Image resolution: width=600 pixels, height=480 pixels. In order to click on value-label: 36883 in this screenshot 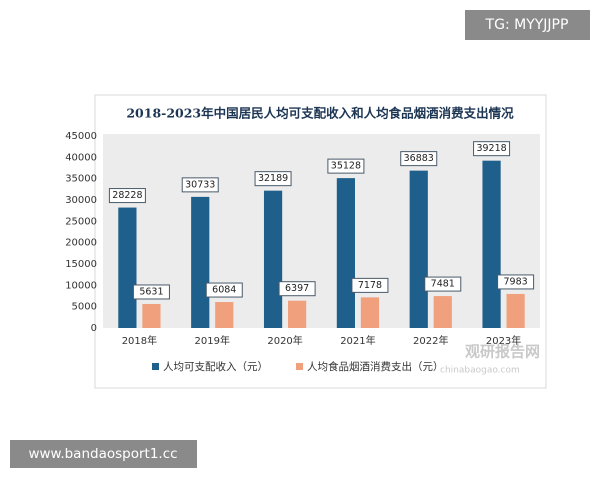, I will do `click(419, 158)`.